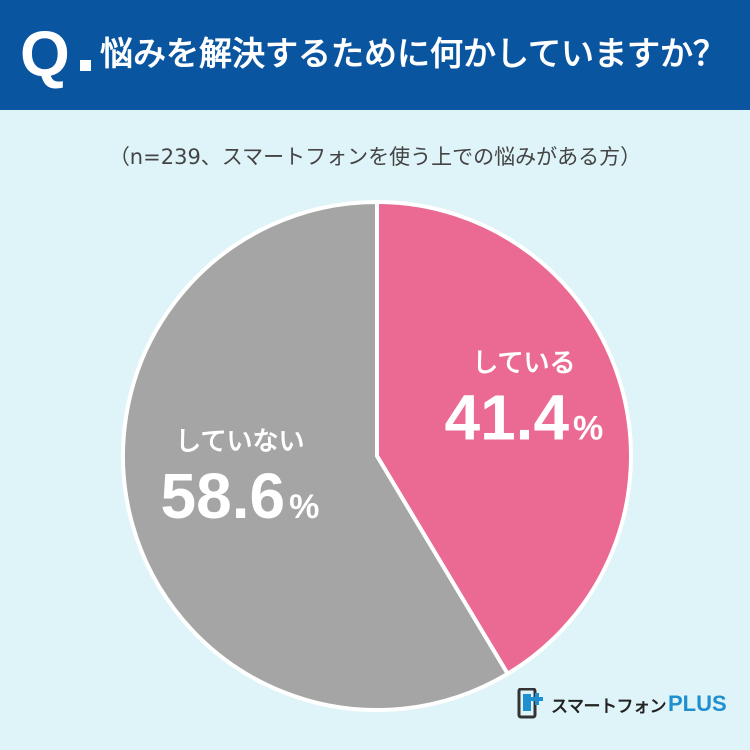 This screenshot has height=750, width=750. Describe the element at coordinates (523, 417) in the screenshot. I see `slice-value-doing: 41.4%` at that location.